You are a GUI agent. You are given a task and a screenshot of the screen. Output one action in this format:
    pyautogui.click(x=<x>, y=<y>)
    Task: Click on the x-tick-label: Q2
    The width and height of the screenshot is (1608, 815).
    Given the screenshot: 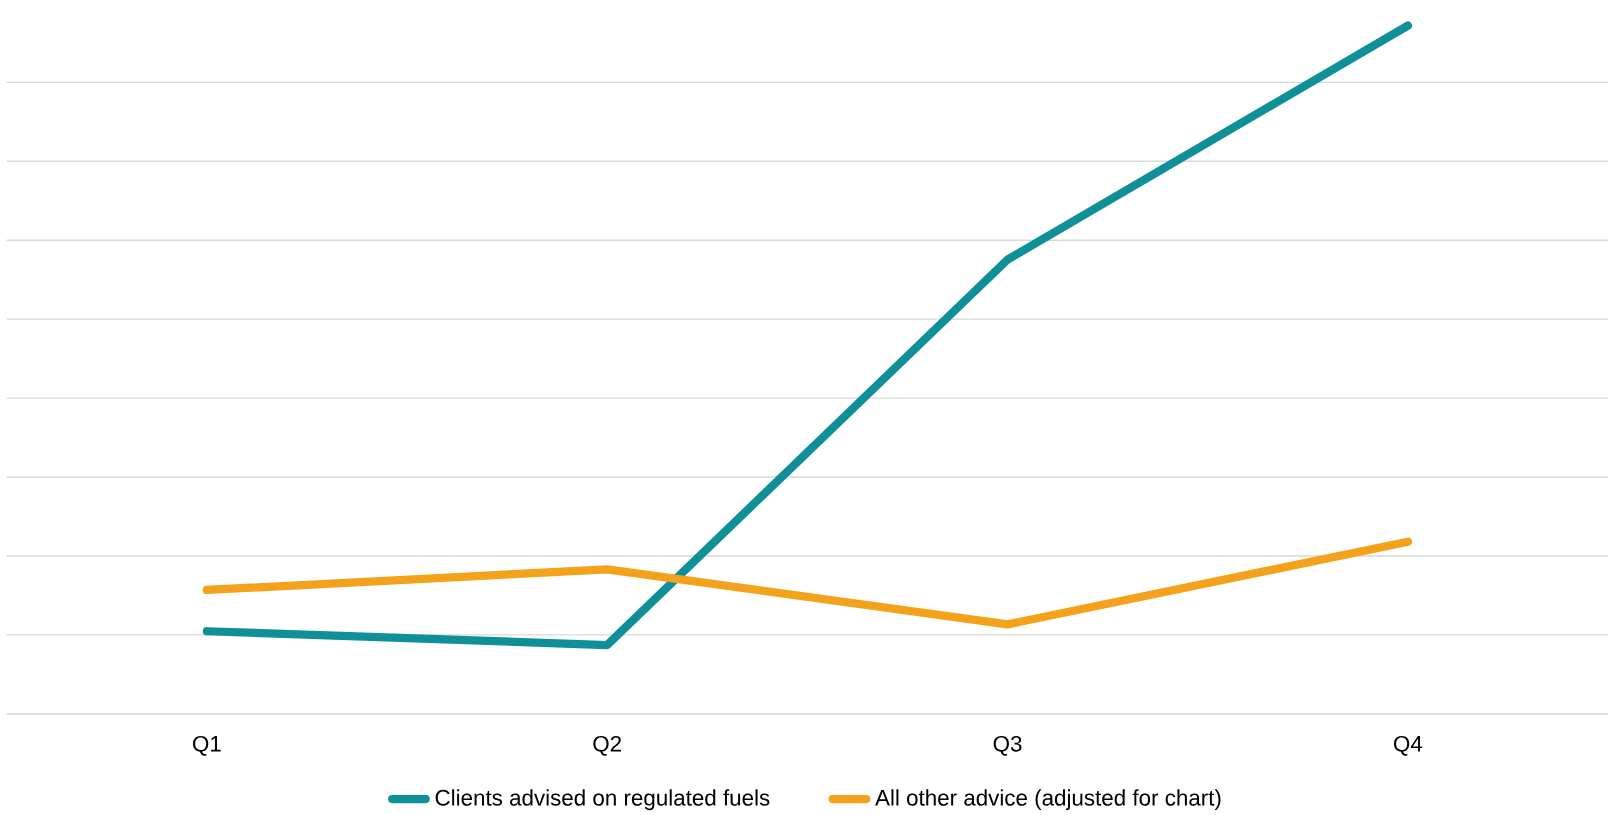 What is the action you would take?
    pyautogui.click(x=607, y=745)
    